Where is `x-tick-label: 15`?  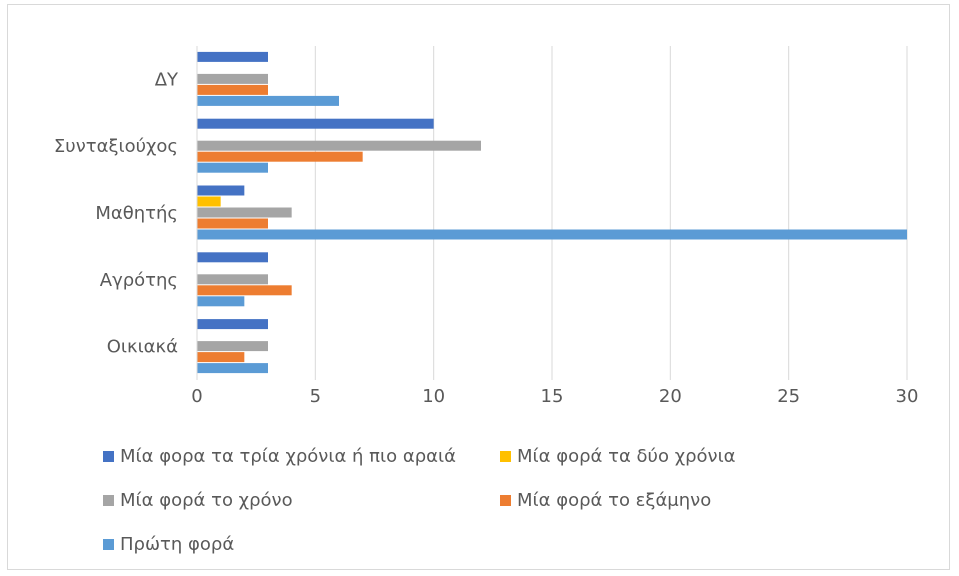
x-tick-label: 15 is located at coordinates (552, 396).